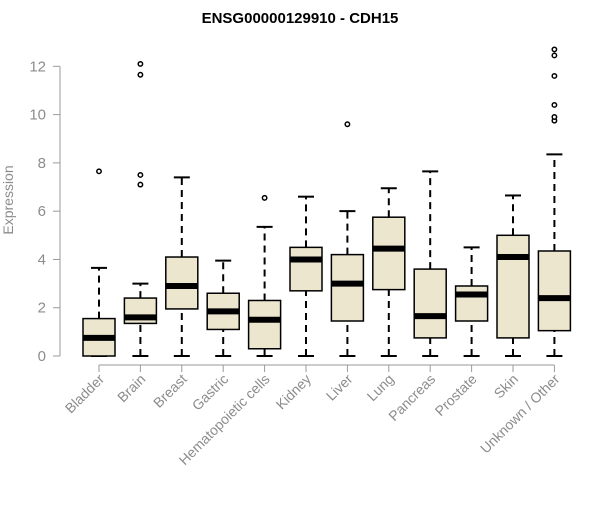 This screenshot has height=505, width=600. I want to click on y-tick-label: 0, so click(42, 356).